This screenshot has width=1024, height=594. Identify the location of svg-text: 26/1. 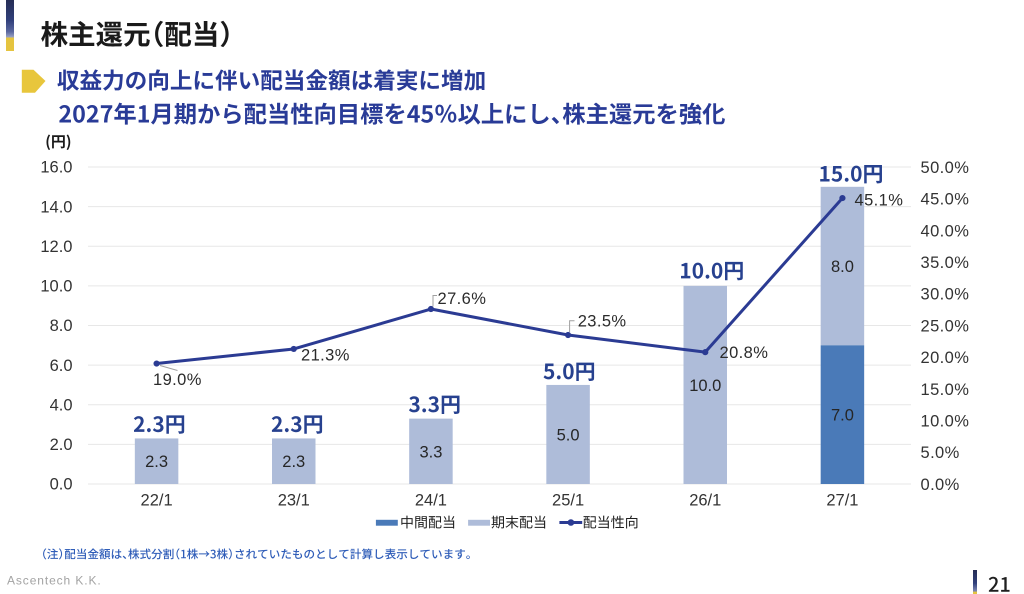
(705, 500).